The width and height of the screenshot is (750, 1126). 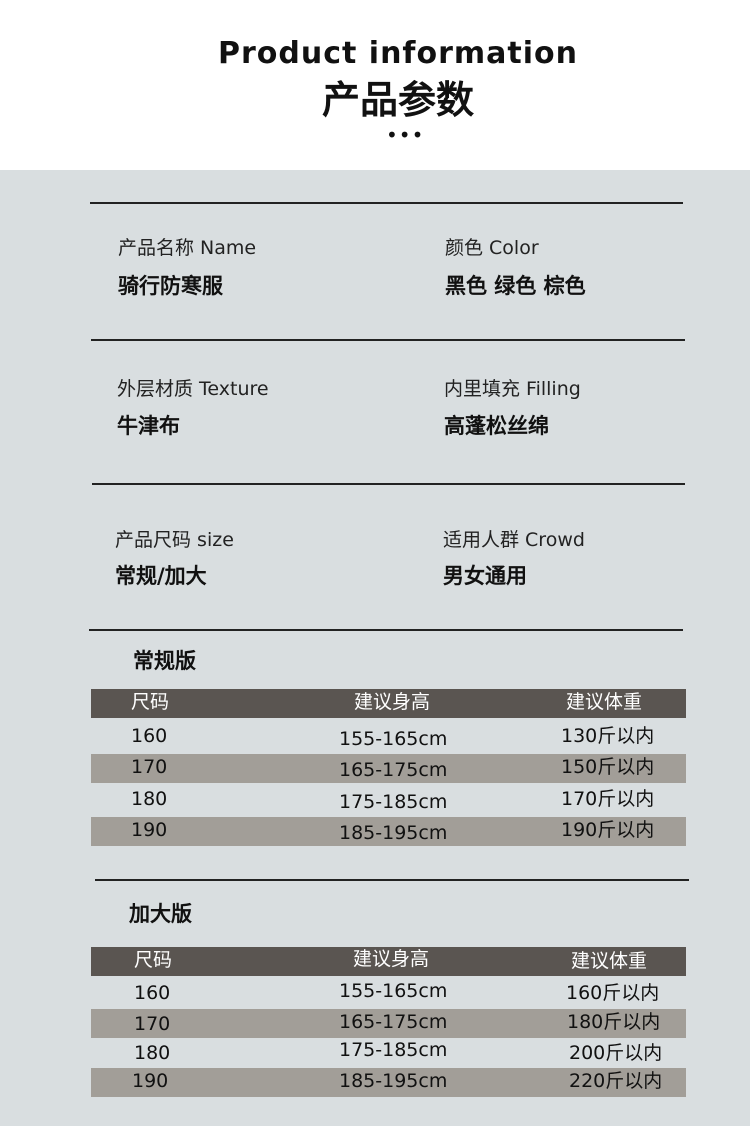 I want to click on table-row: 160 155-165cm 130斤以内, so click(x=388, y=737).